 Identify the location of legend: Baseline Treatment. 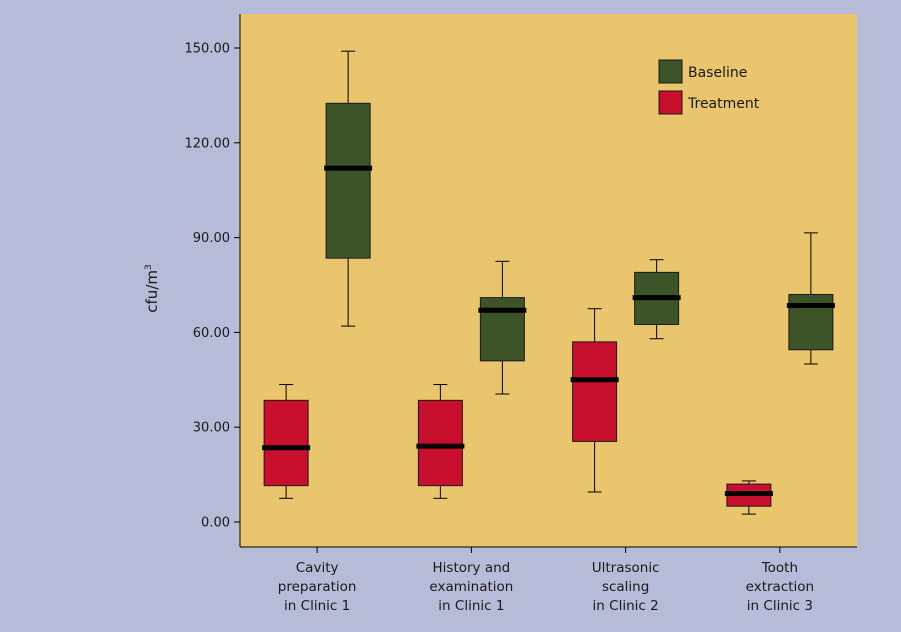
(709, 87).